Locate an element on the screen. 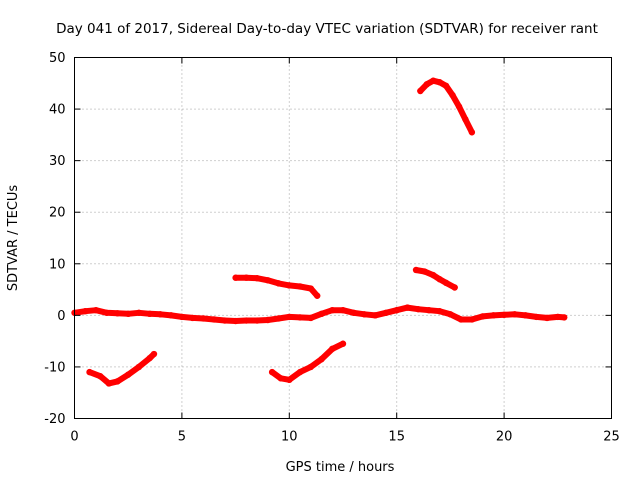 The image size is (640, 480). y-tick-label: 20 is located at coordinates (57, 213).